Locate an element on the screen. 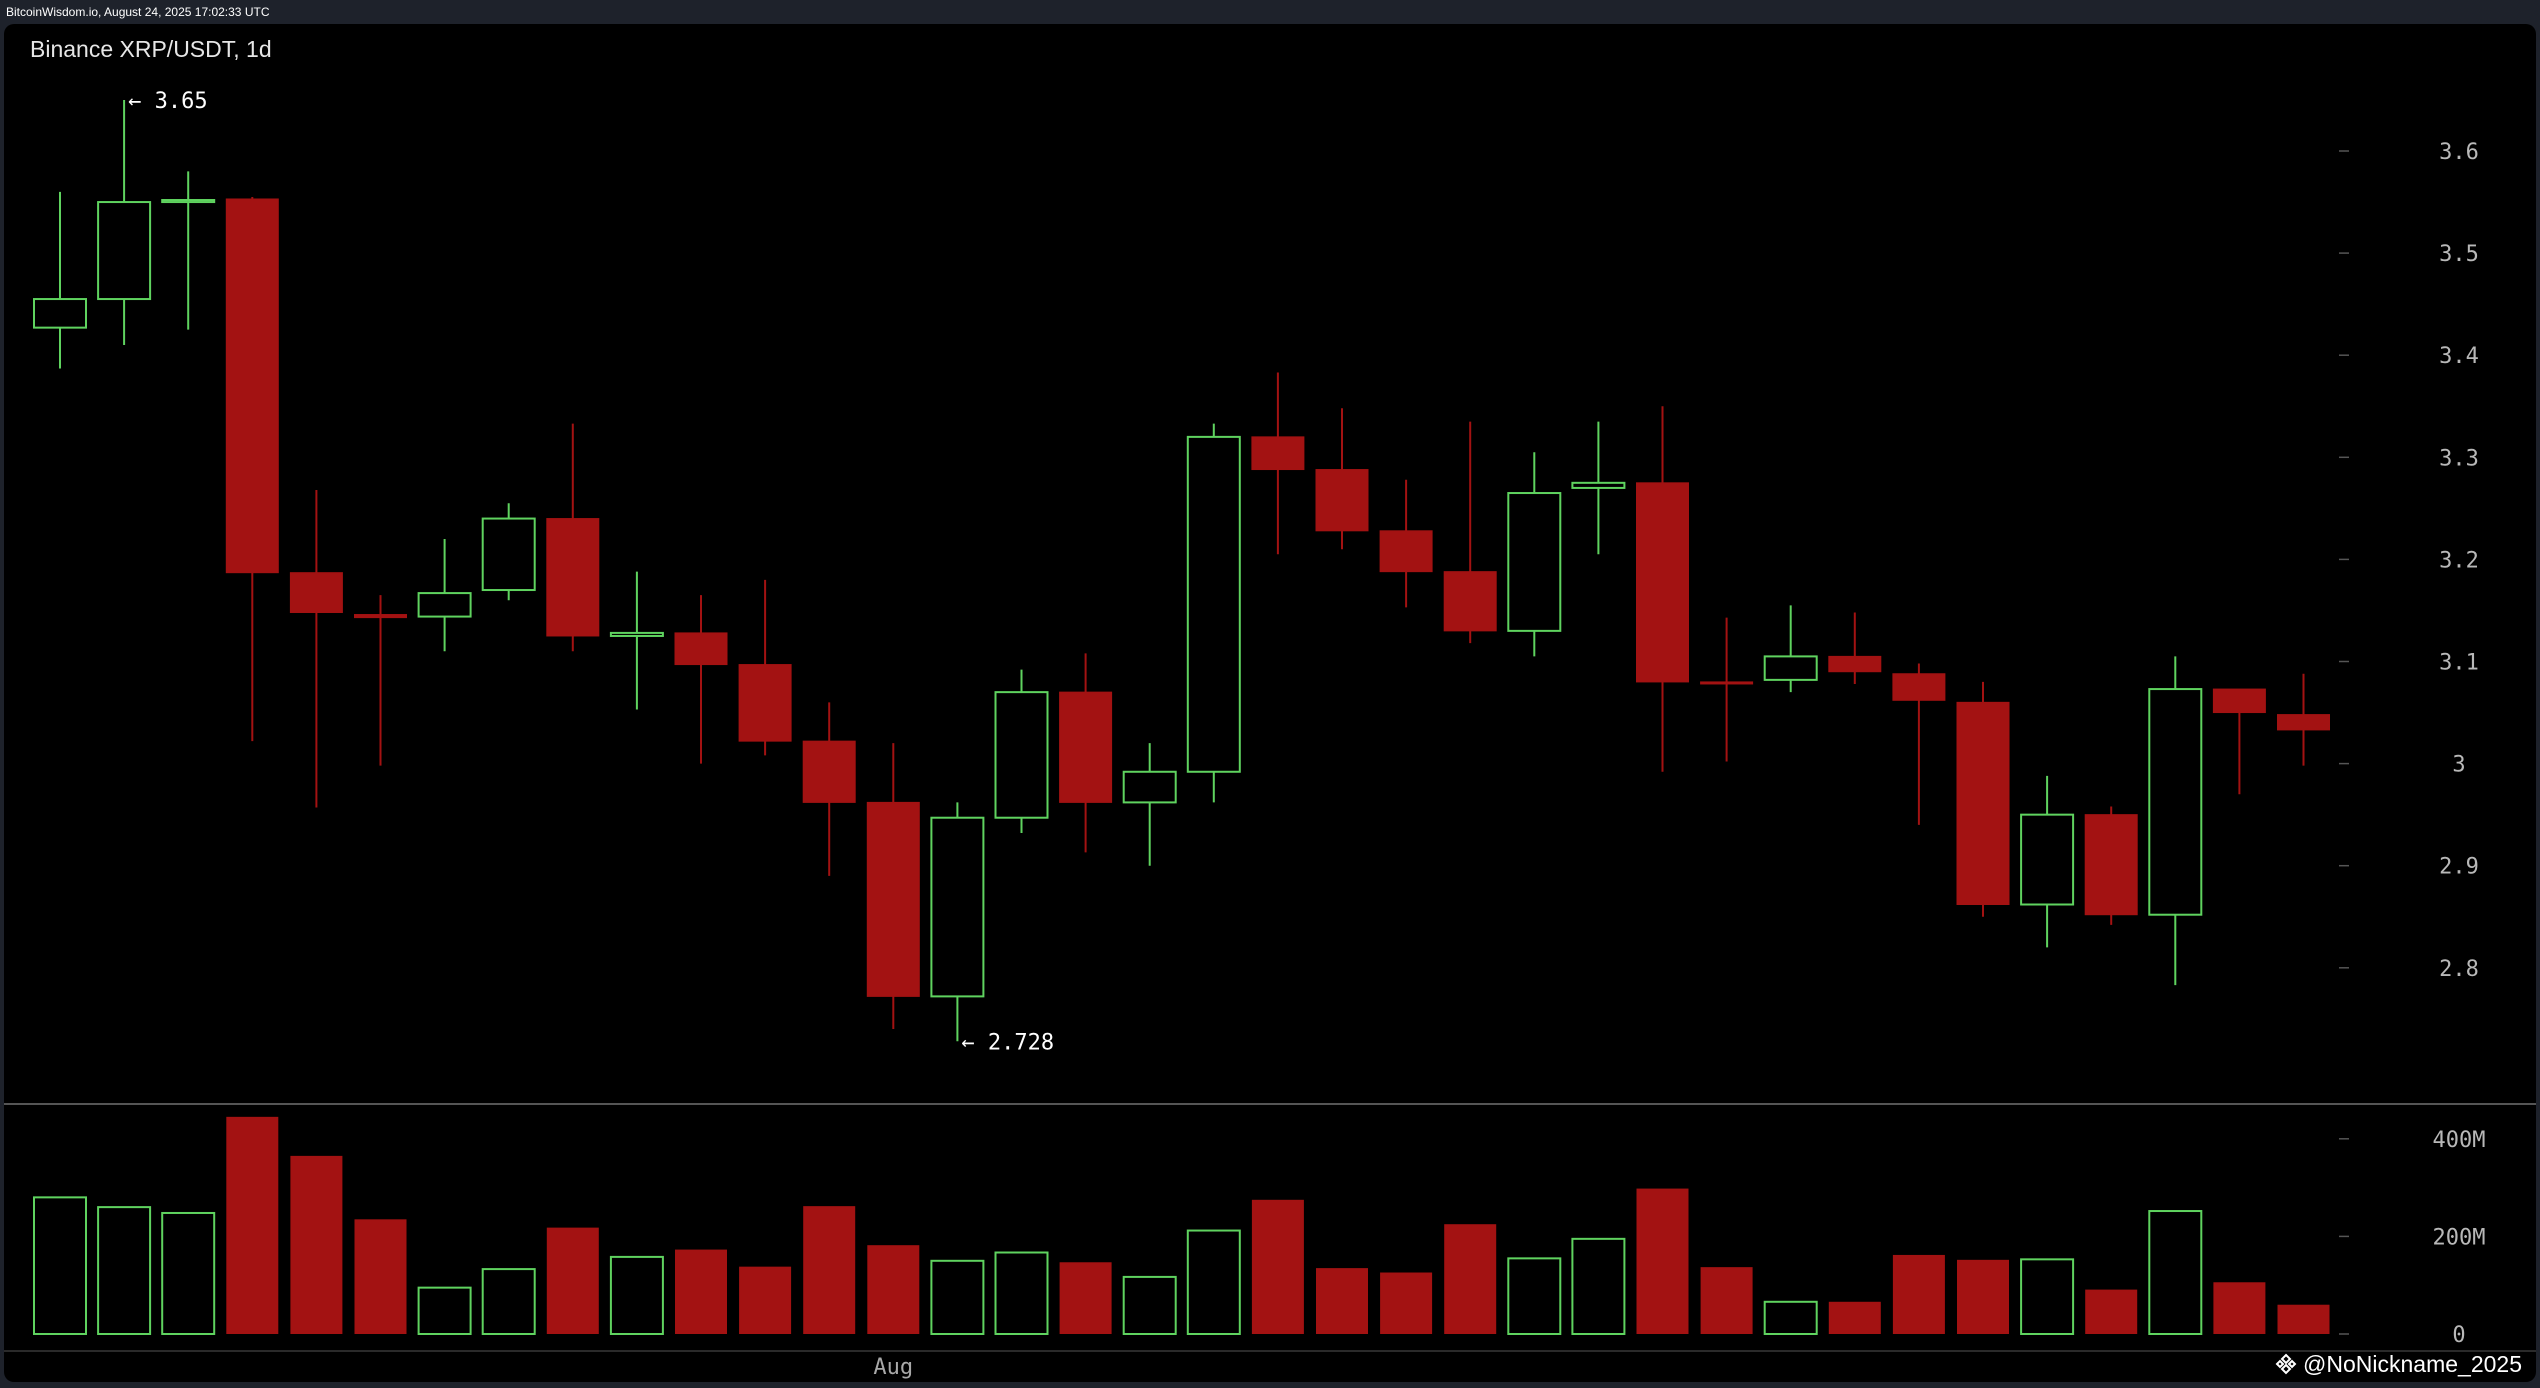  watermark: @NoNickname_2025 is located at coordinates (2398, 1364).